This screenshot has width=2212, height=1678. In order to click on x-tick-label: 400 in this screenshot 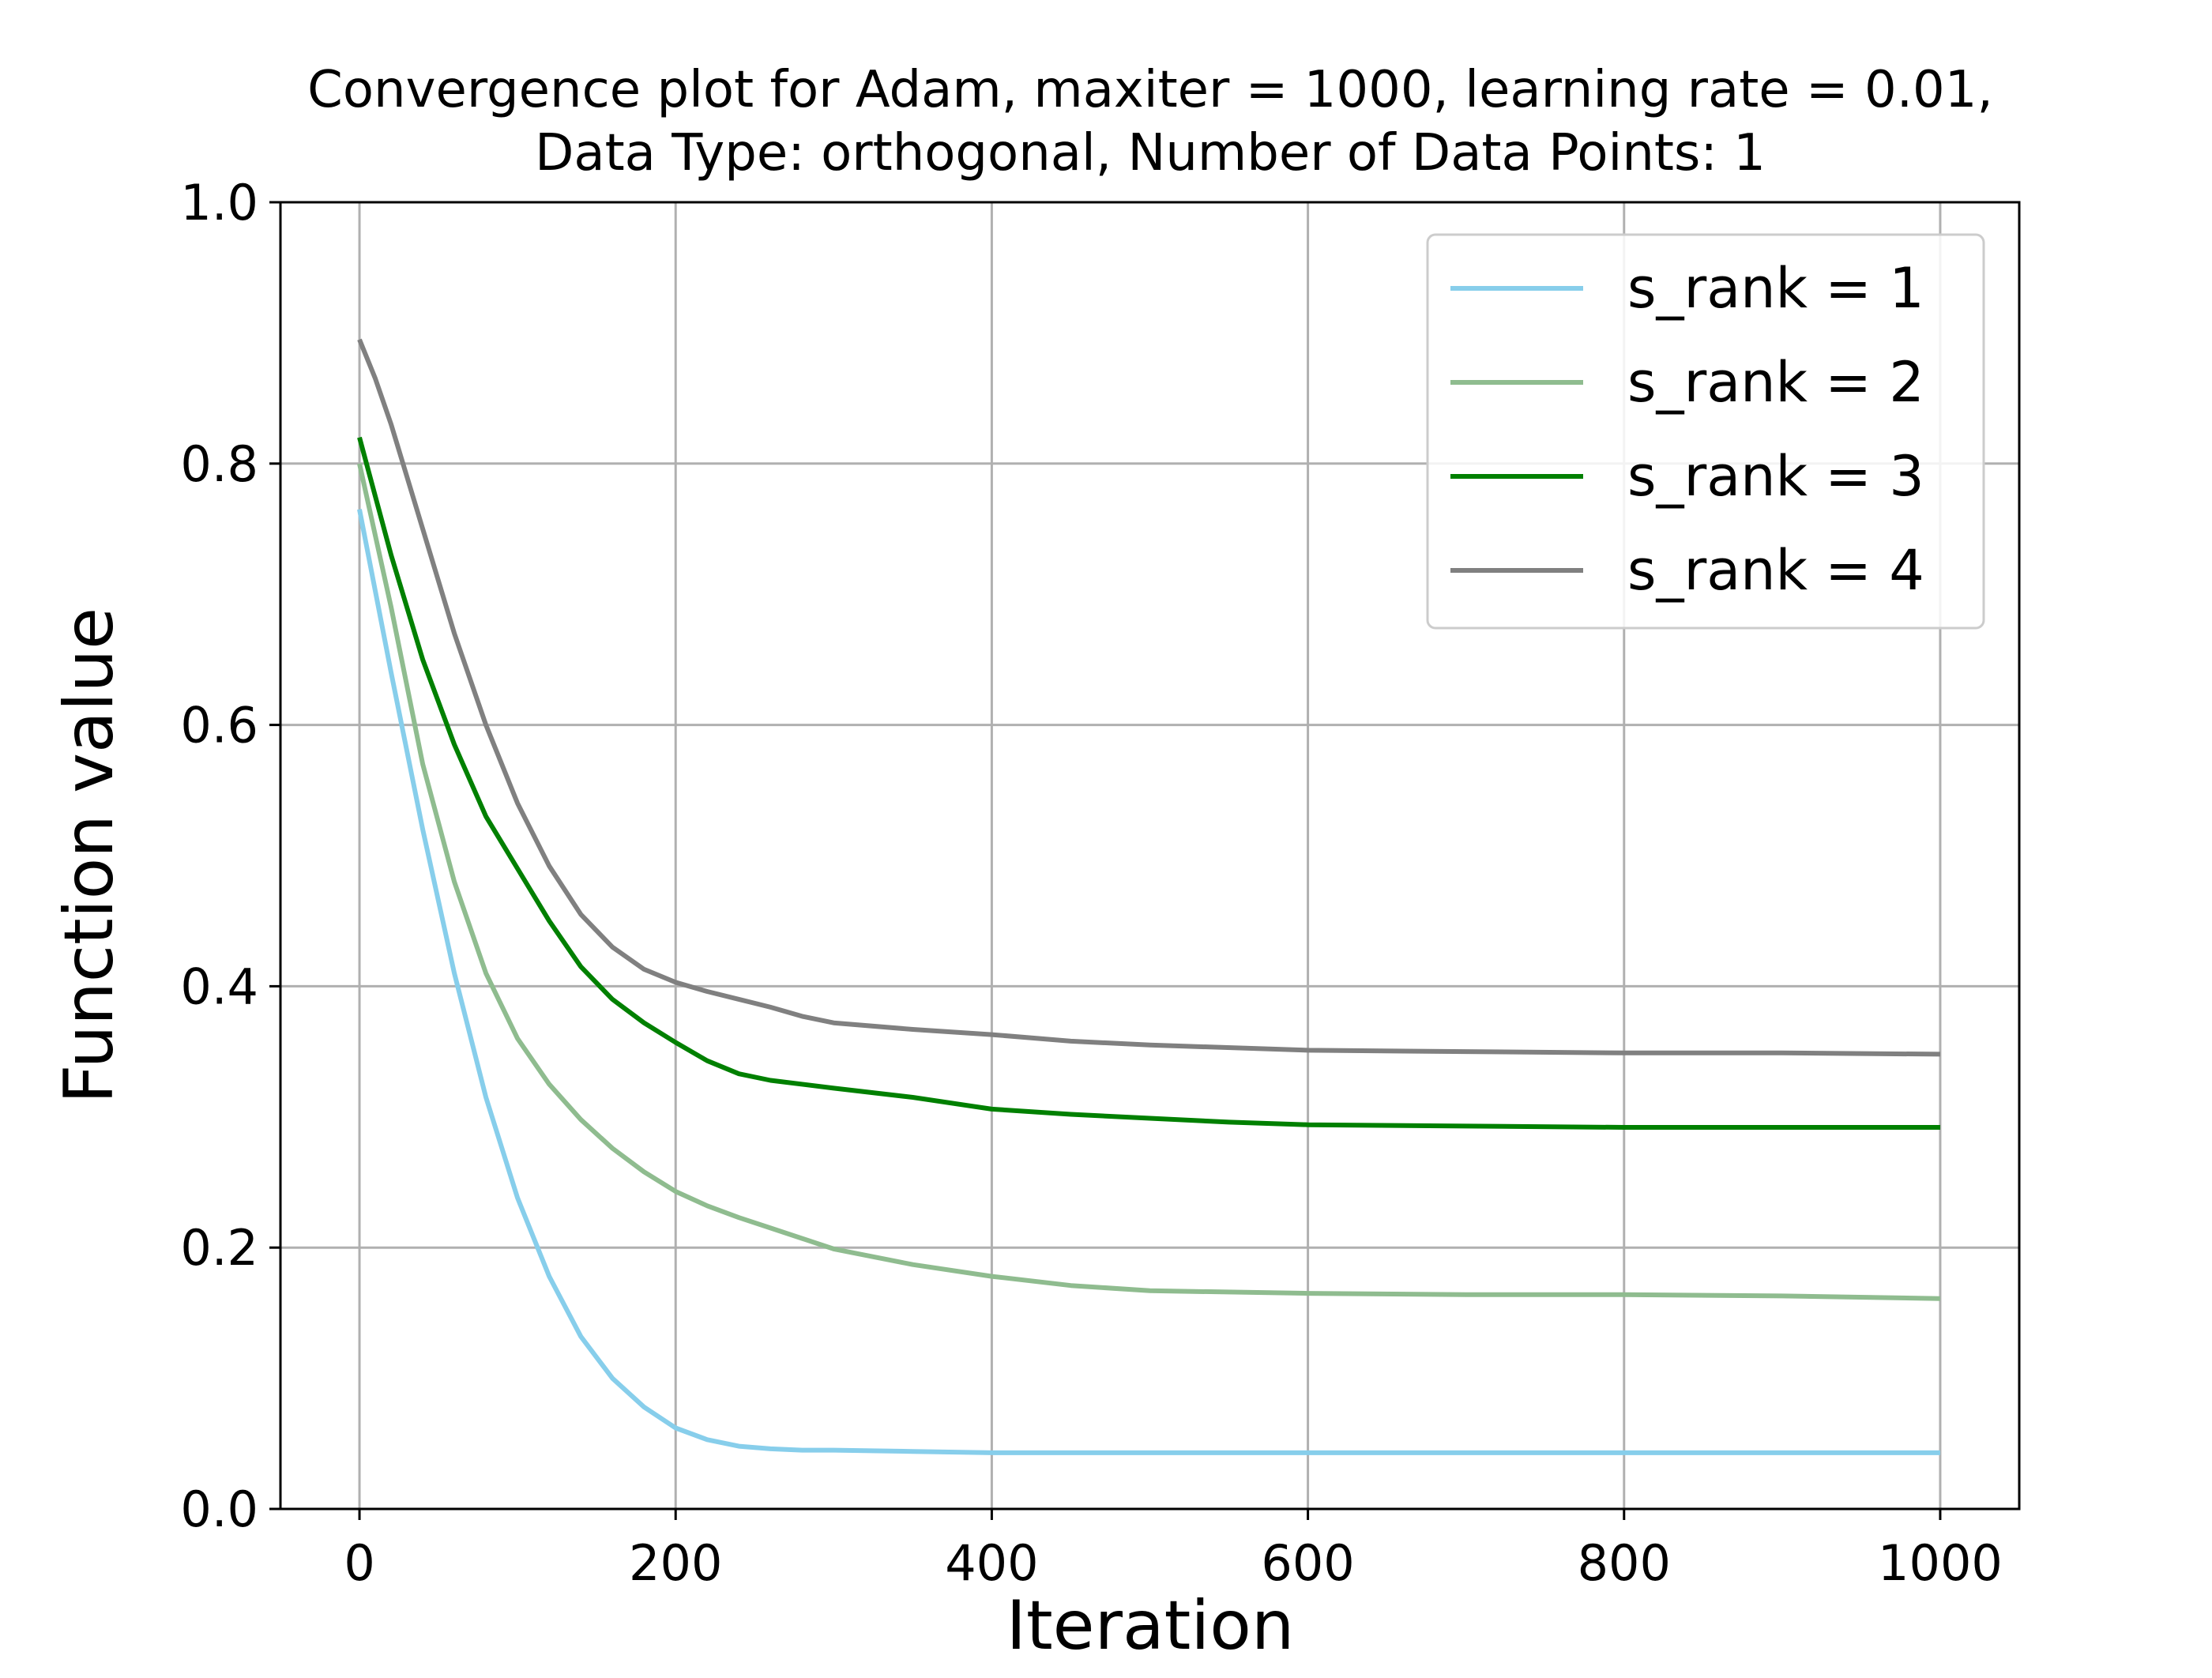, I will do `click(992, 1563)`.